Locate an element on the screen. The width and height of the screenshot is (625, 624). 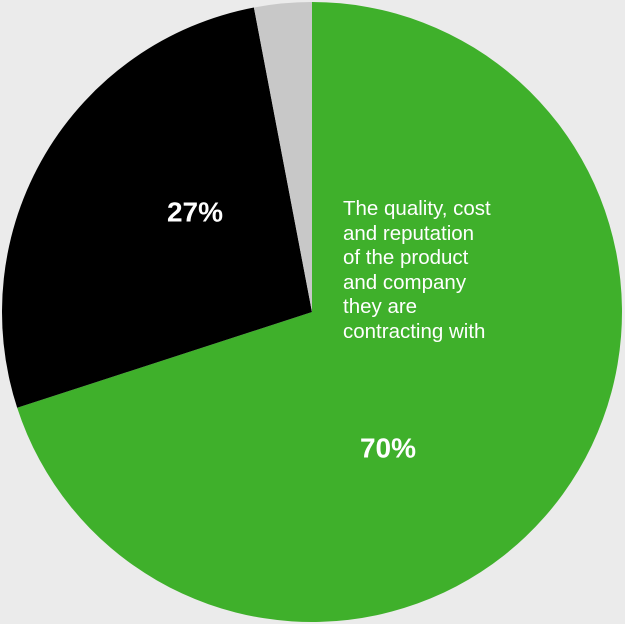
slice-gray is located at coordinates (282, 156).